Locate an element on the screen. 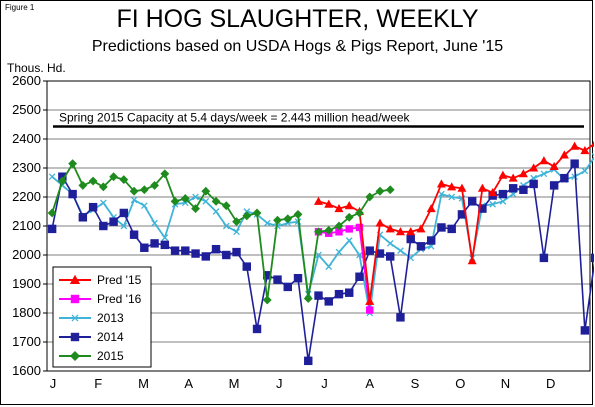  legend-item: 2014 is located at coordinates (91, 337).